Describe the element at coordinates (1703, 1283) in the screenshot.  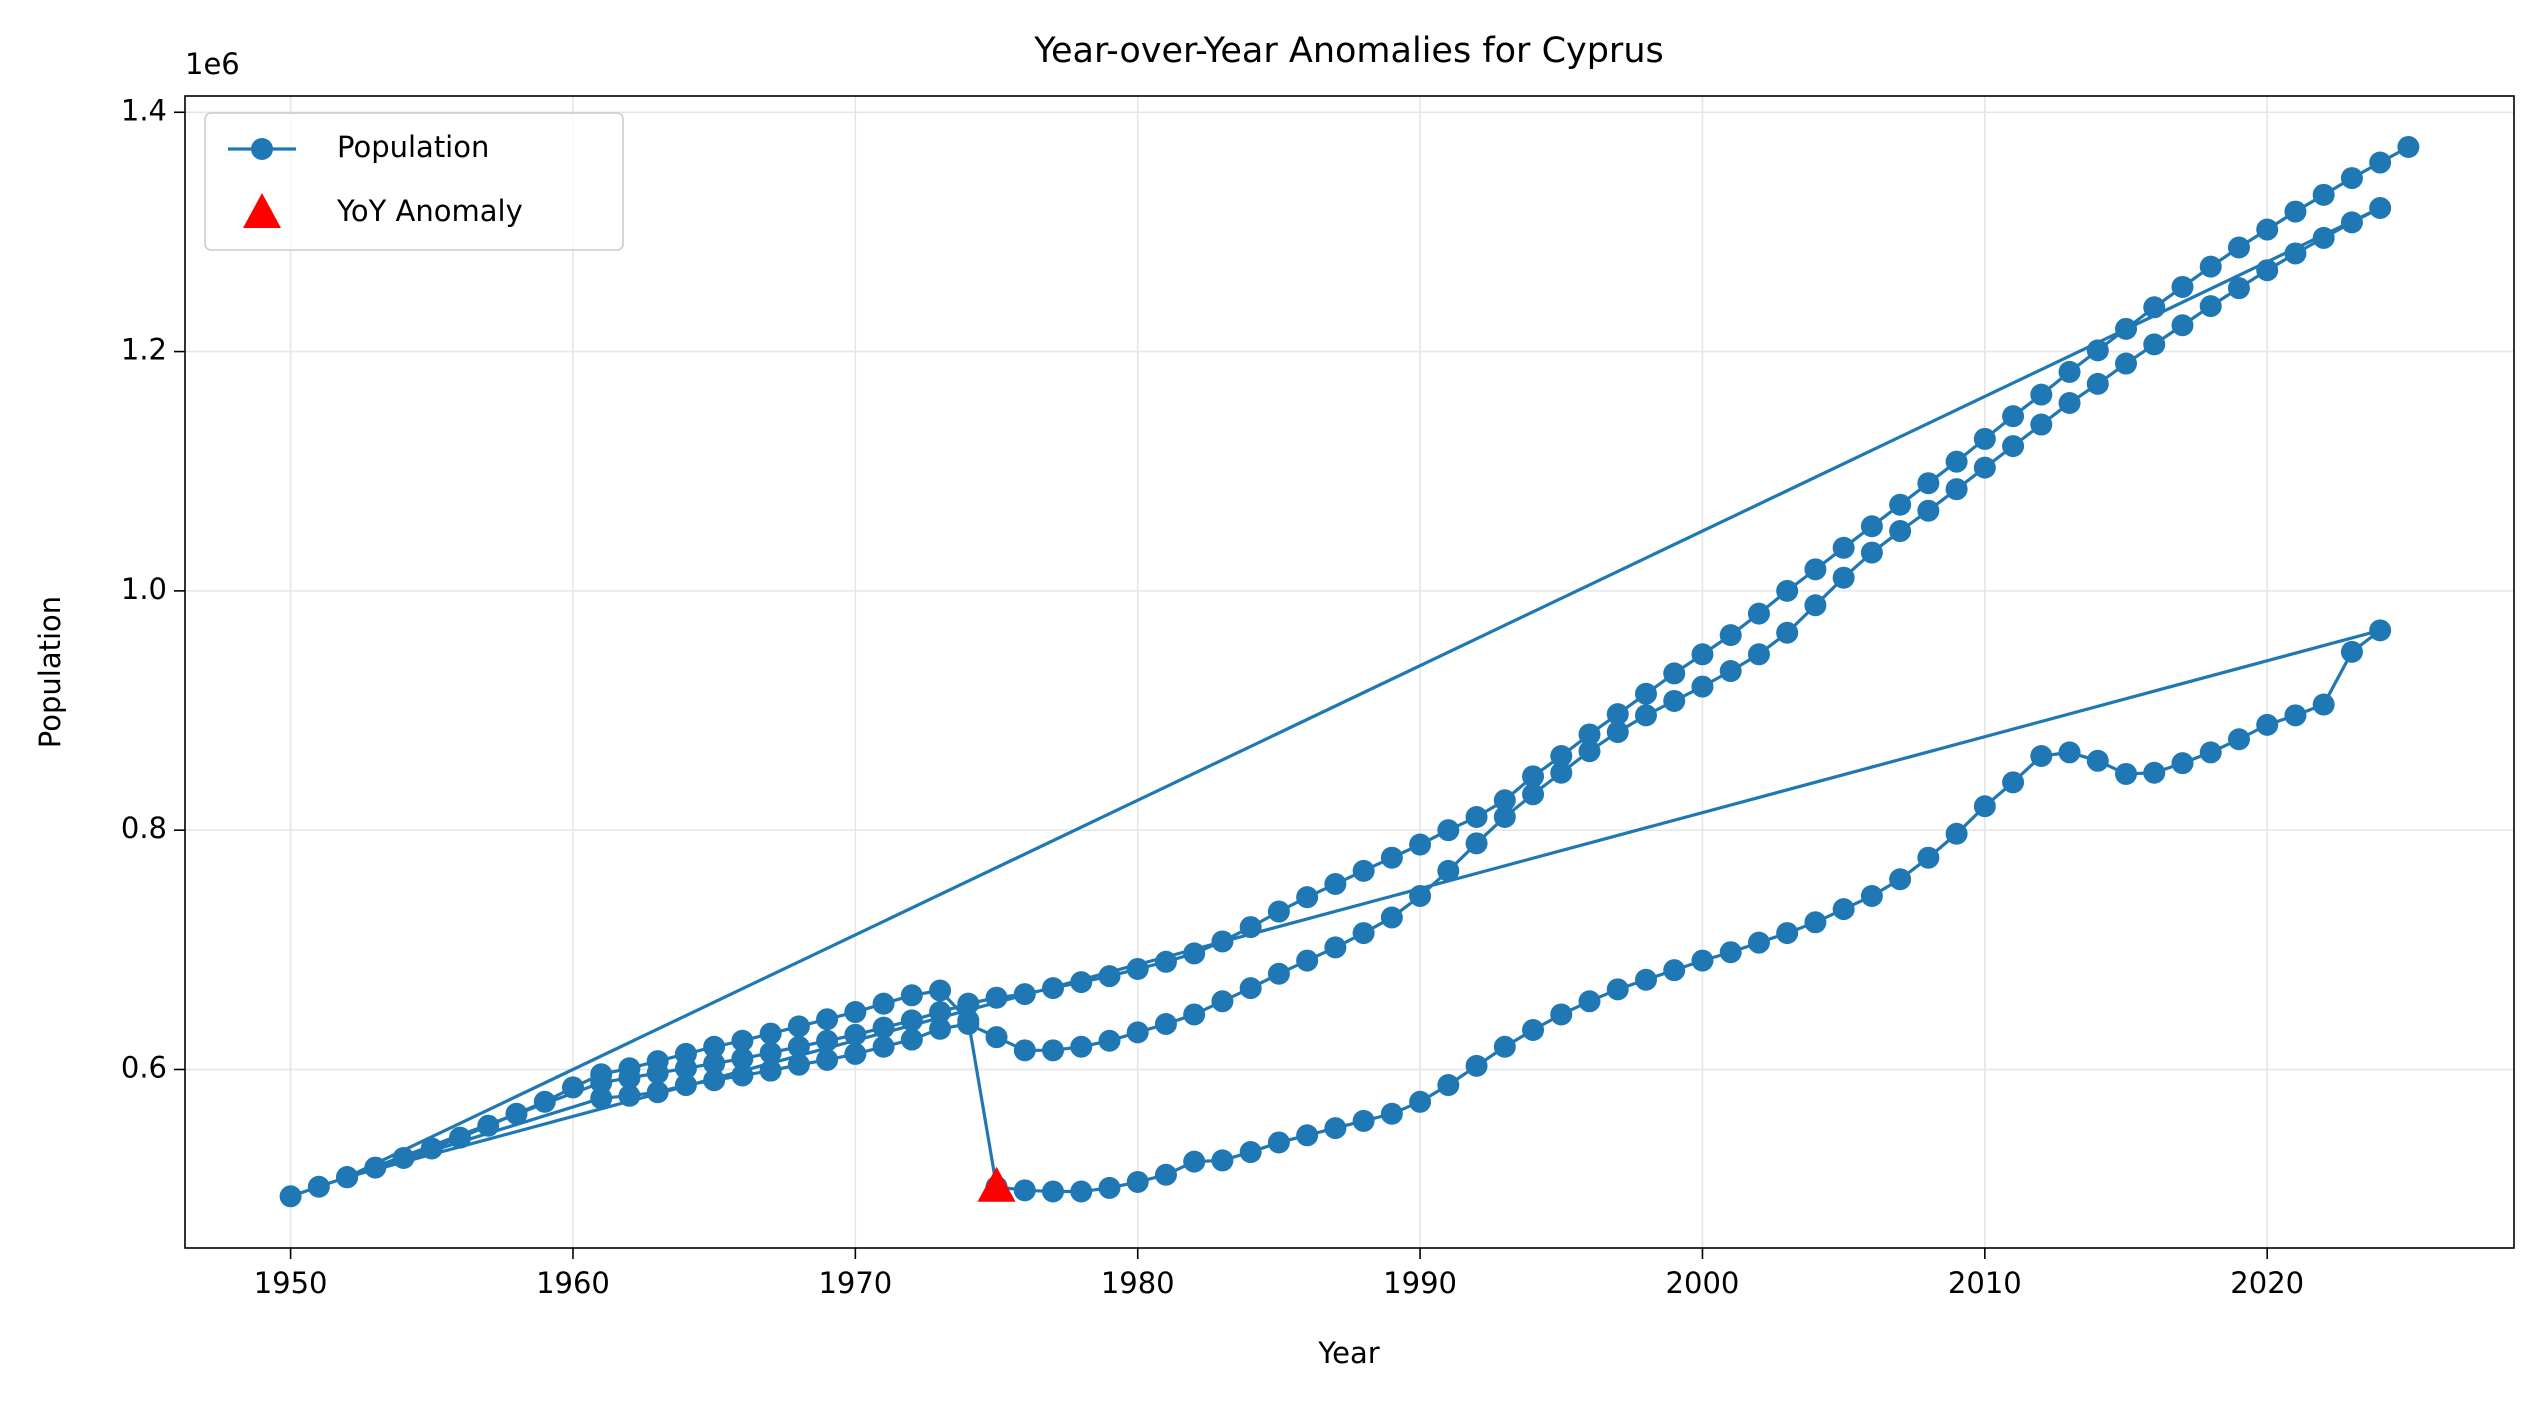
I see `x-tick-label: 2000` at that location.